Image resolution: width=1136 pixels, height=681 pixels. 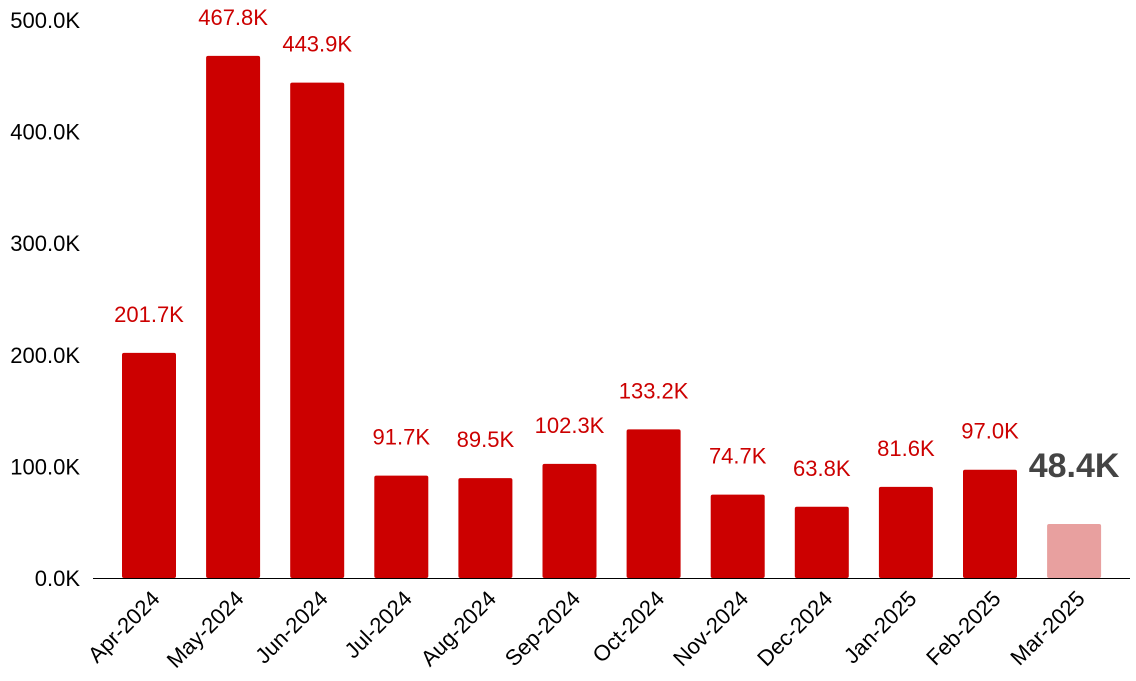 What do you see at coordinates (905, 532) in the screenshot?
I see `bar-jan-2025` at bounding box center [905, 532].